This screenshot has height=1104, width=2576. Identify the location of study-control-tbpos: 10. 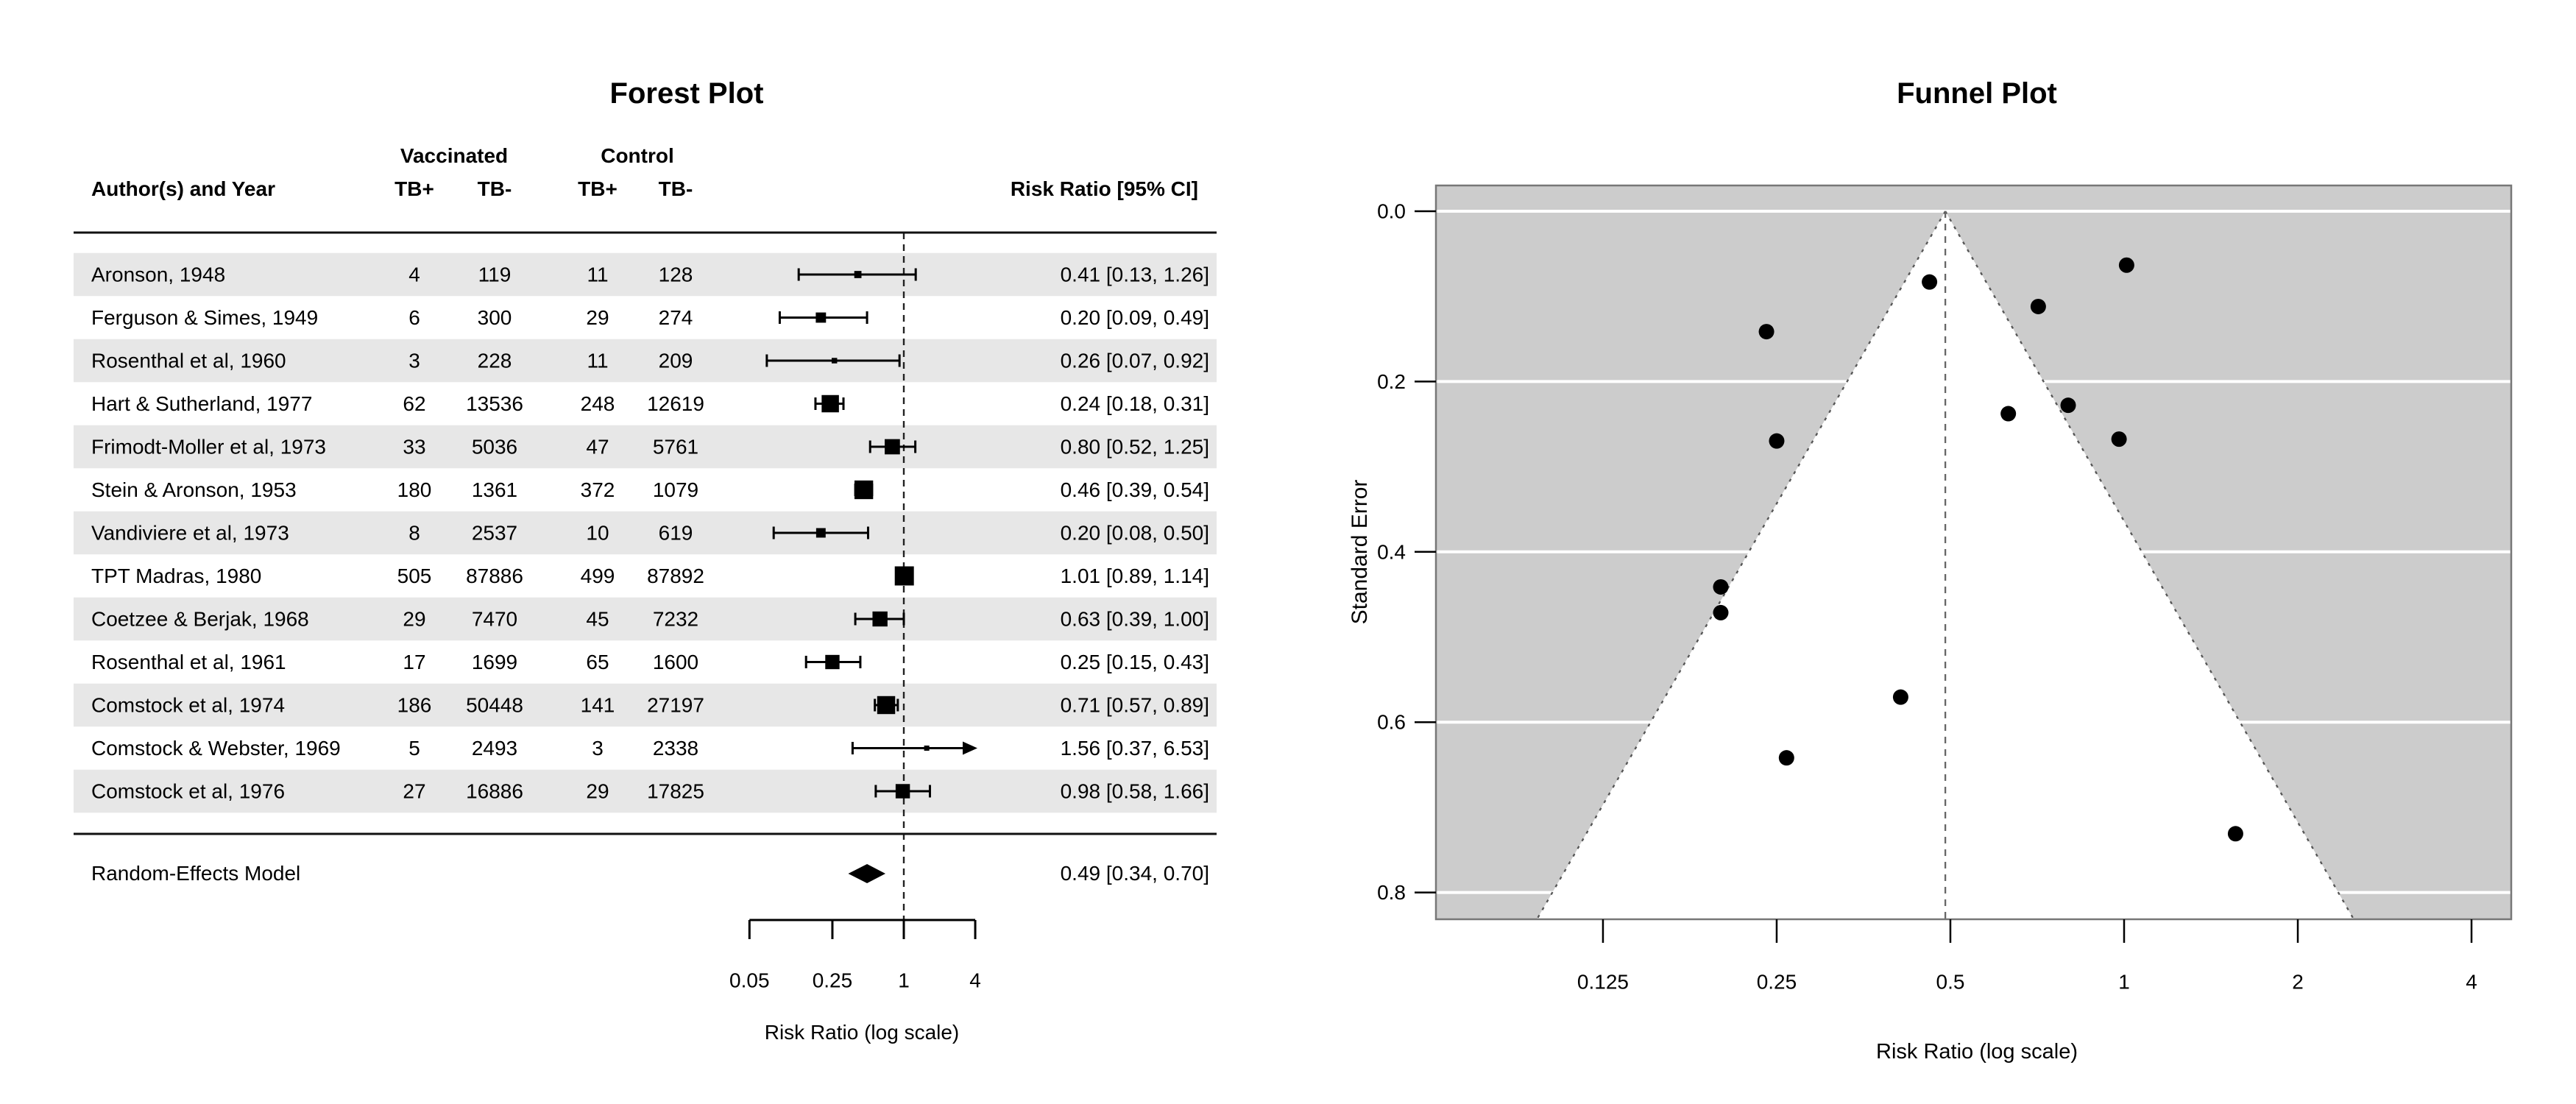
(597, 533).